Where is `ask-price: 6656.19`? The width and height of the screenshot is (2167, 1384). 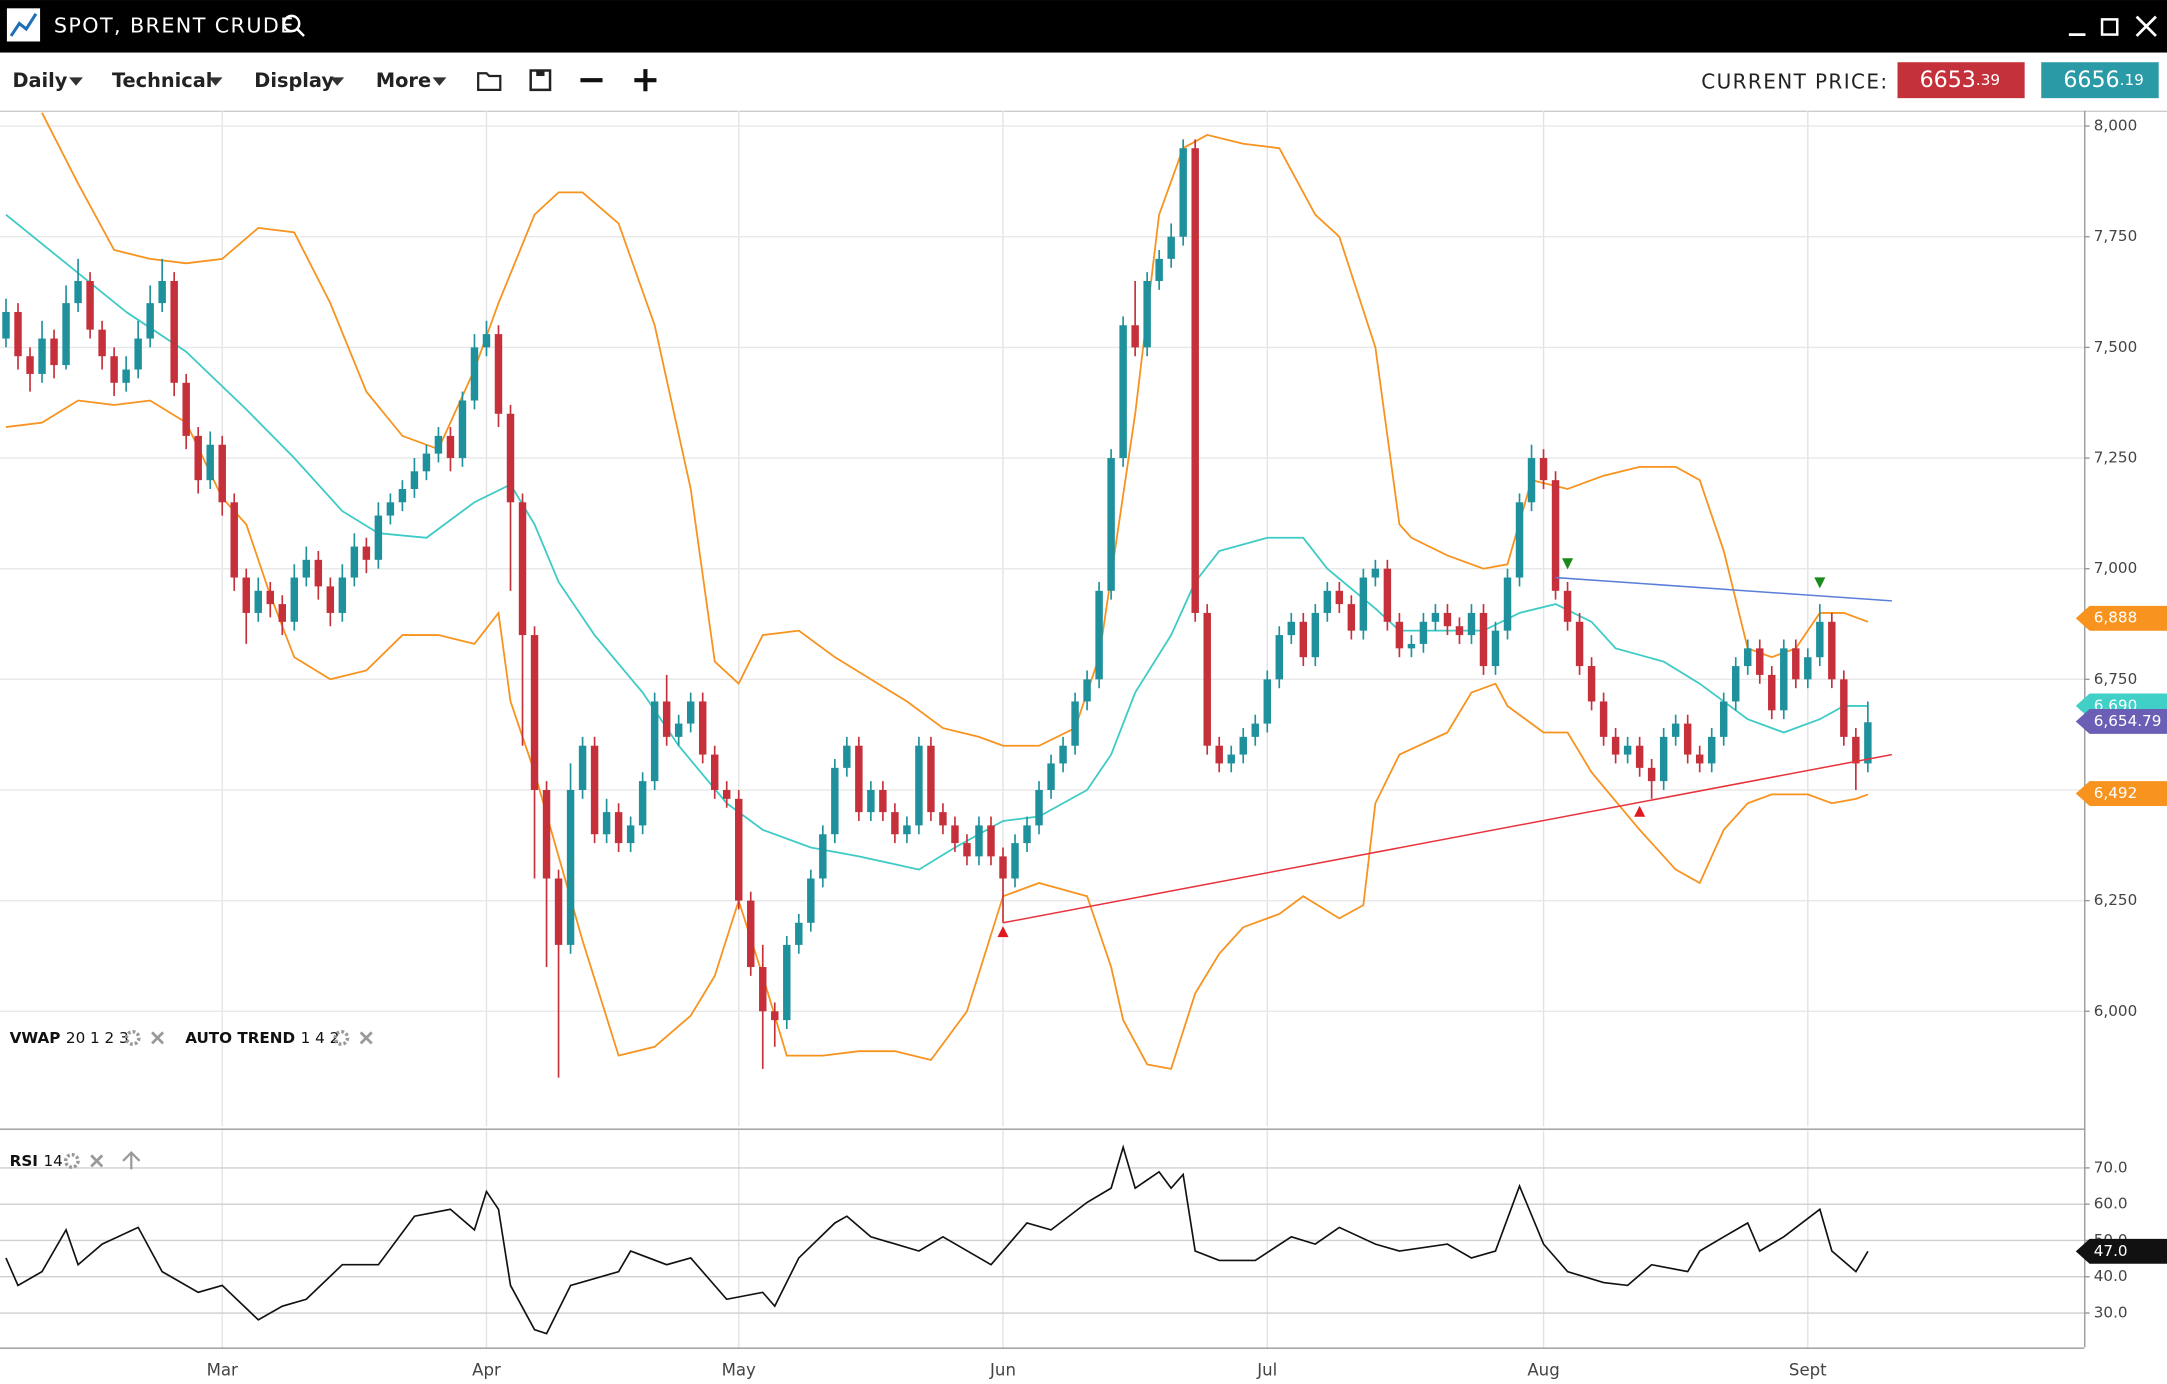
ask-price: 6656.19 is located at coordinates (2103, 80).